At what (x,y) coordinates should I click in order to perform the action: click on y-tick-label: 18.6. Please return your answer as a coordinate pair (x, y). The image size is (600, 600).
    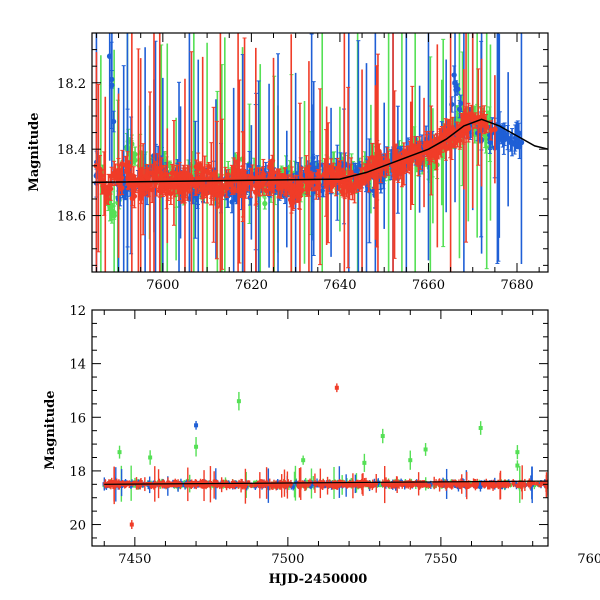
    Looking at the image, I should click on (71, 217).